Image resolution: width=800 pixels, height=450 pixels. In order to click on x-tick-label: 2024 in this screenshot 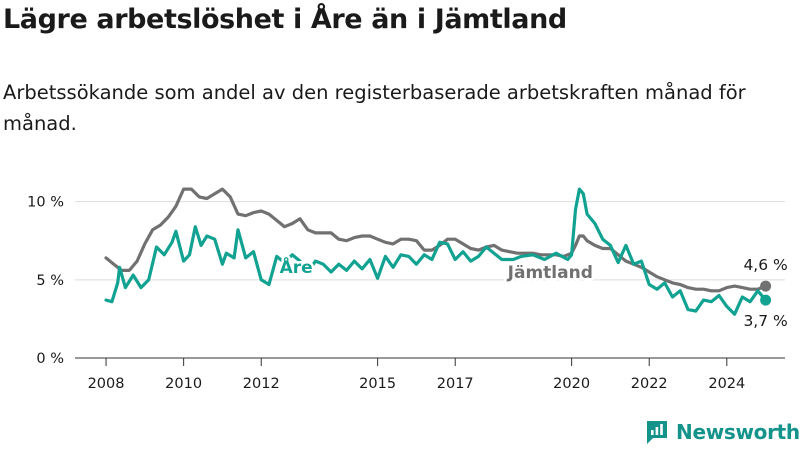, I will do `click(726, 384)`.